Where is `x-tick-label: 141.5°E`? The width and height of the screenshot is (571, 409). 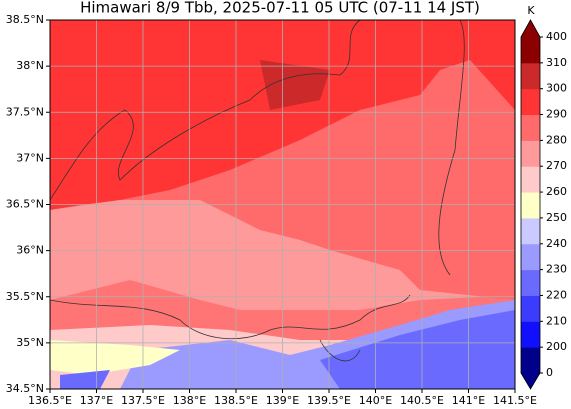 x-tick-label: 141.5°E is located at coordinates (515, 400).